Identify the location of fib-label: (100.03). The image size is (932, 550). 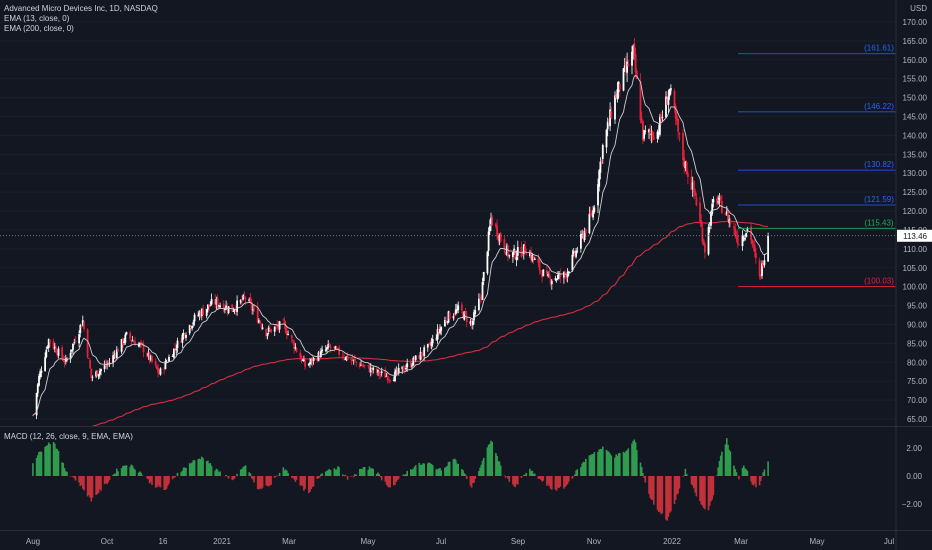
(879, 281).